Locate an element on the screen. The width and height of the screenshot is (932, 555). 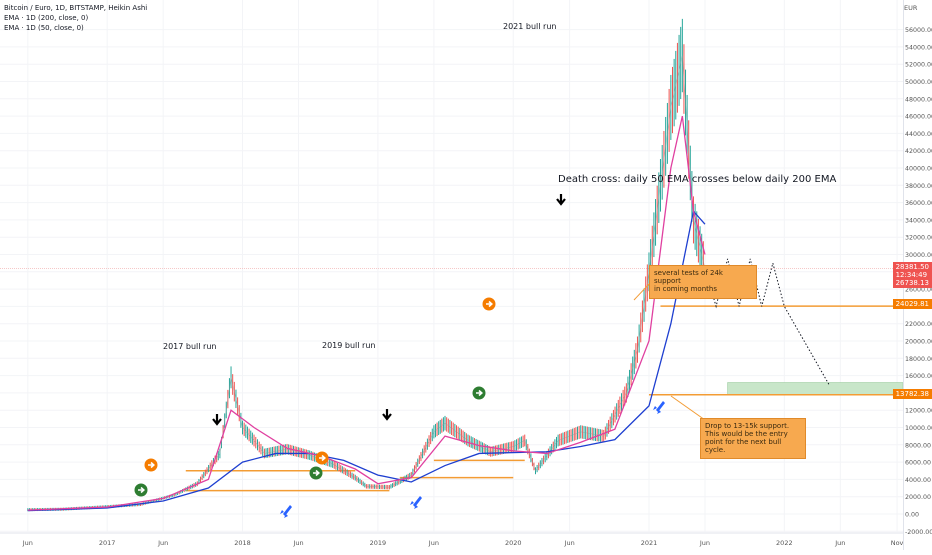
x-tick-label: 2021 is located at coordinates (649, 543).